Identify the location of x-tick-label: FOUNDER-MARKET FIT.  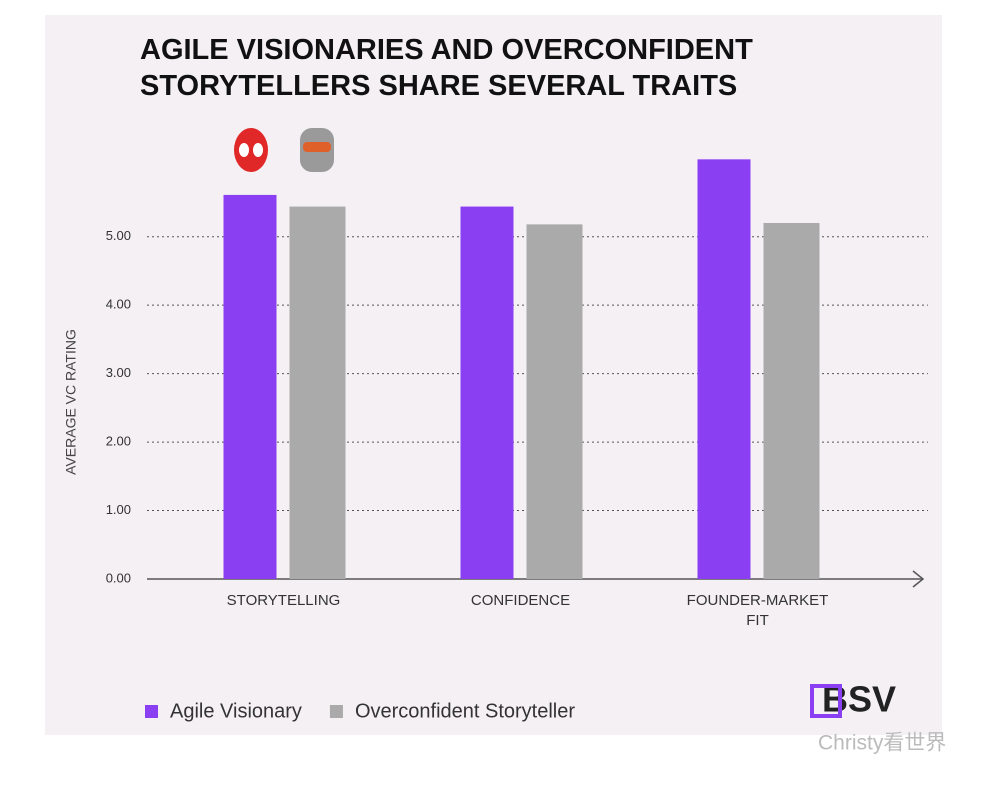
(757, 610).